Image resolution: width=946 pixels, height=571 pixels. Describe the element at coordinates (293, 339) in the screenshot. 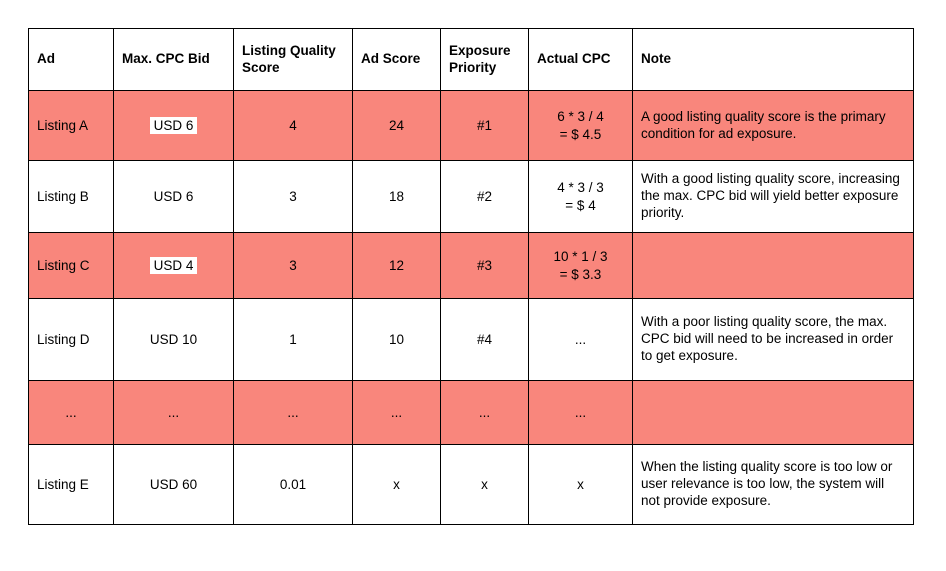

I see `cell-listing-quality-score: 1` at that location.